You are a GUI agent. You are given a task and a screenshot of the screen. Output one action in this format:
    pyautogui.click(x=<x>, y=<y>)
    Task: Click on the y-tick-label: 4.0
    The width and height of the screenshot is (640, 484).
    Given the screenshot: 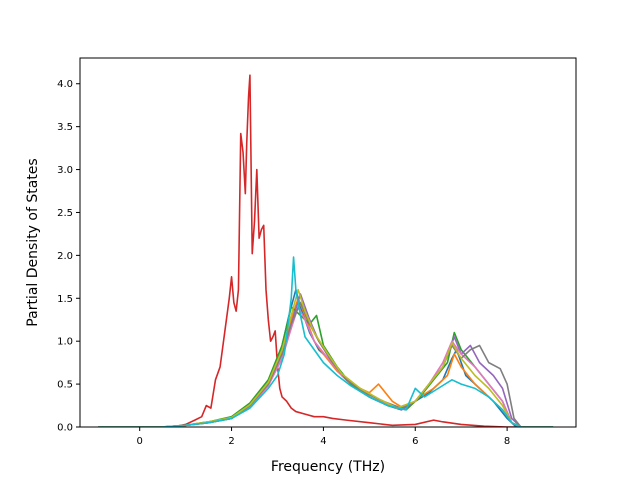 What is the action you would take?
    pyautogui.click(x=65, y=84)
    